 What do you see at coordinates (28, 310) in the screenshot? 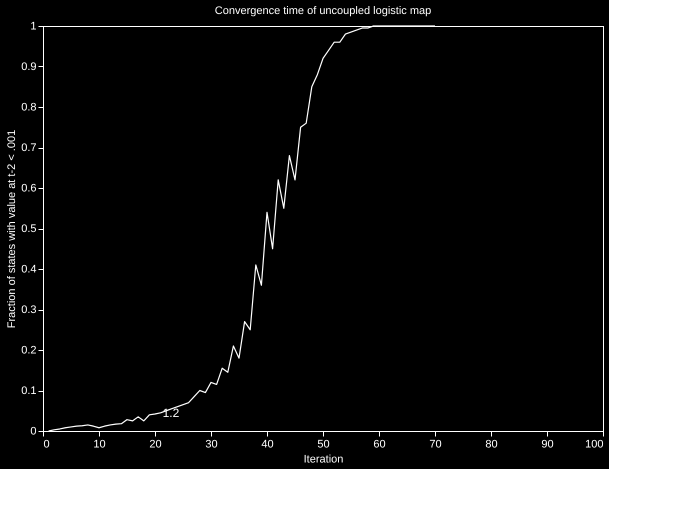
I see `y-tick-label: 0.3` at bounding box center [28, 310].